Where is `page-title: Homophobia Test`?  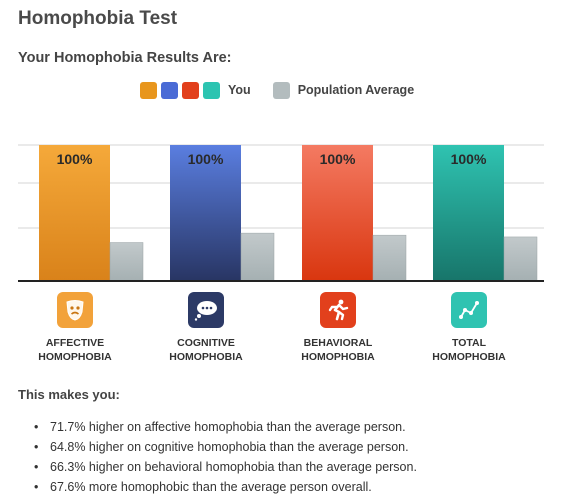 page-title: Homophobia Test is located at coordinates (98, 18).